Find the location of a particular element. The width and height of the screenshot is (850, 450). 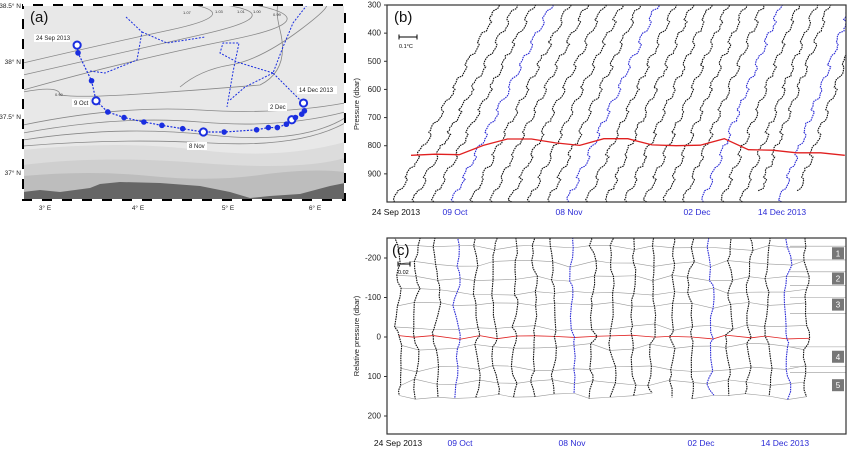

highlighted-profile is located at coordinates (572, 316).